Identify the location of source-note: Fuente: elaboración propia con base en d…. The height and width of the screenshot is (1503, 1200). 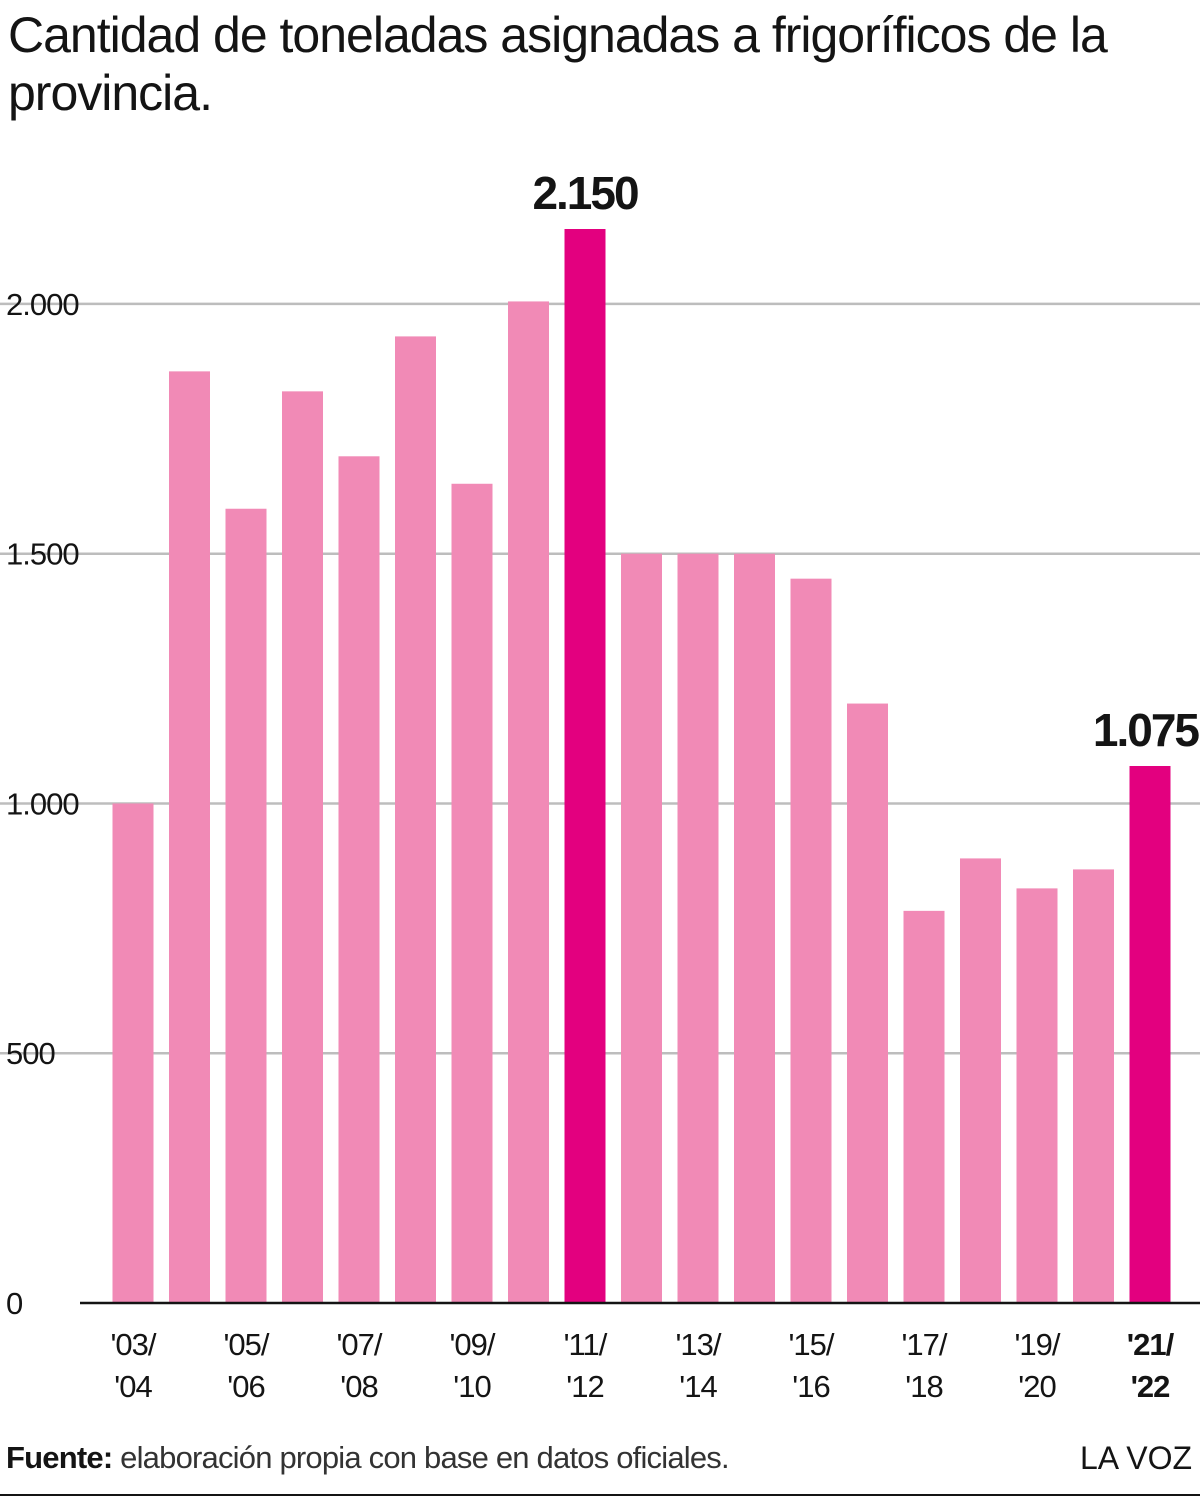
(368, 1458).